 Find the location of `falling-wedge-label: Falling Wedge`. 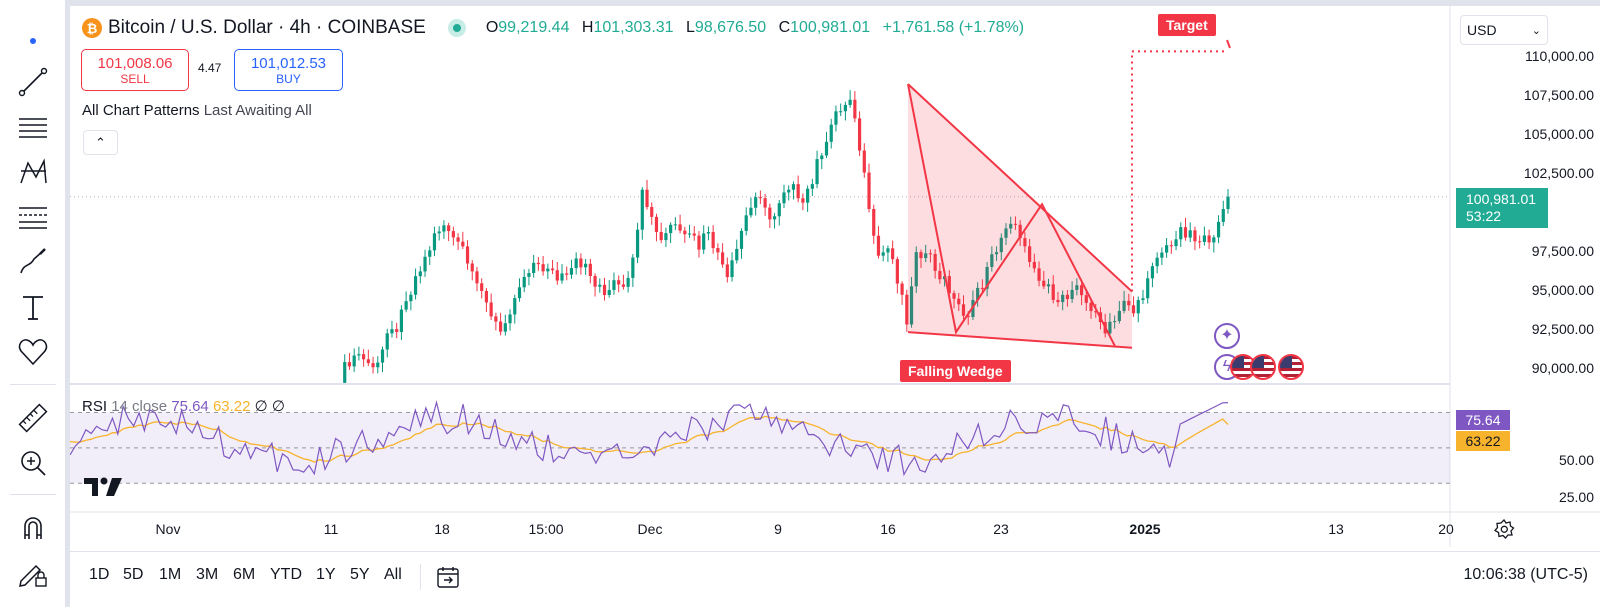

falling-wedge-label: Falling Wedge is located at coordinates (955, 371).